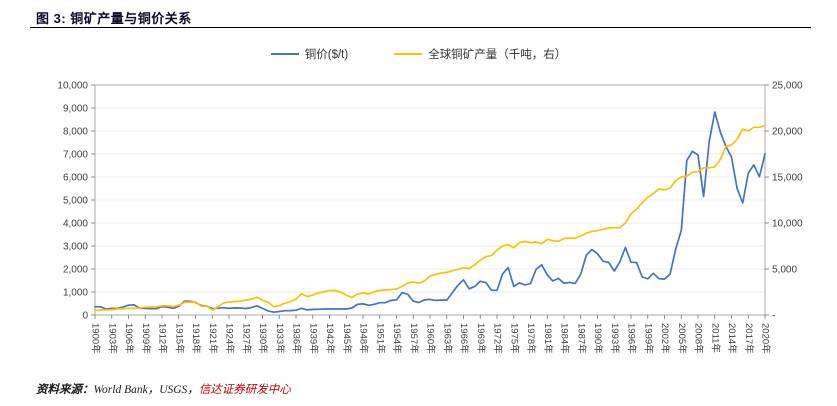  I want to click on svg-text: 1966年, so click(464, 338).